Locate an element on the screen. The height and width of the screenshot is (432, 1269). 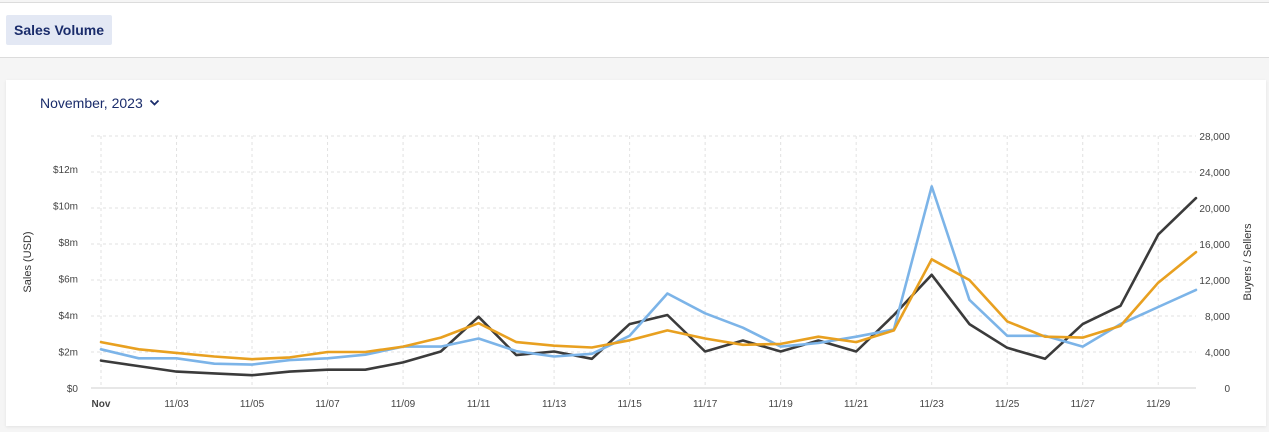
right-tick-label: 16,000 is located at coordinates (1214, 245).